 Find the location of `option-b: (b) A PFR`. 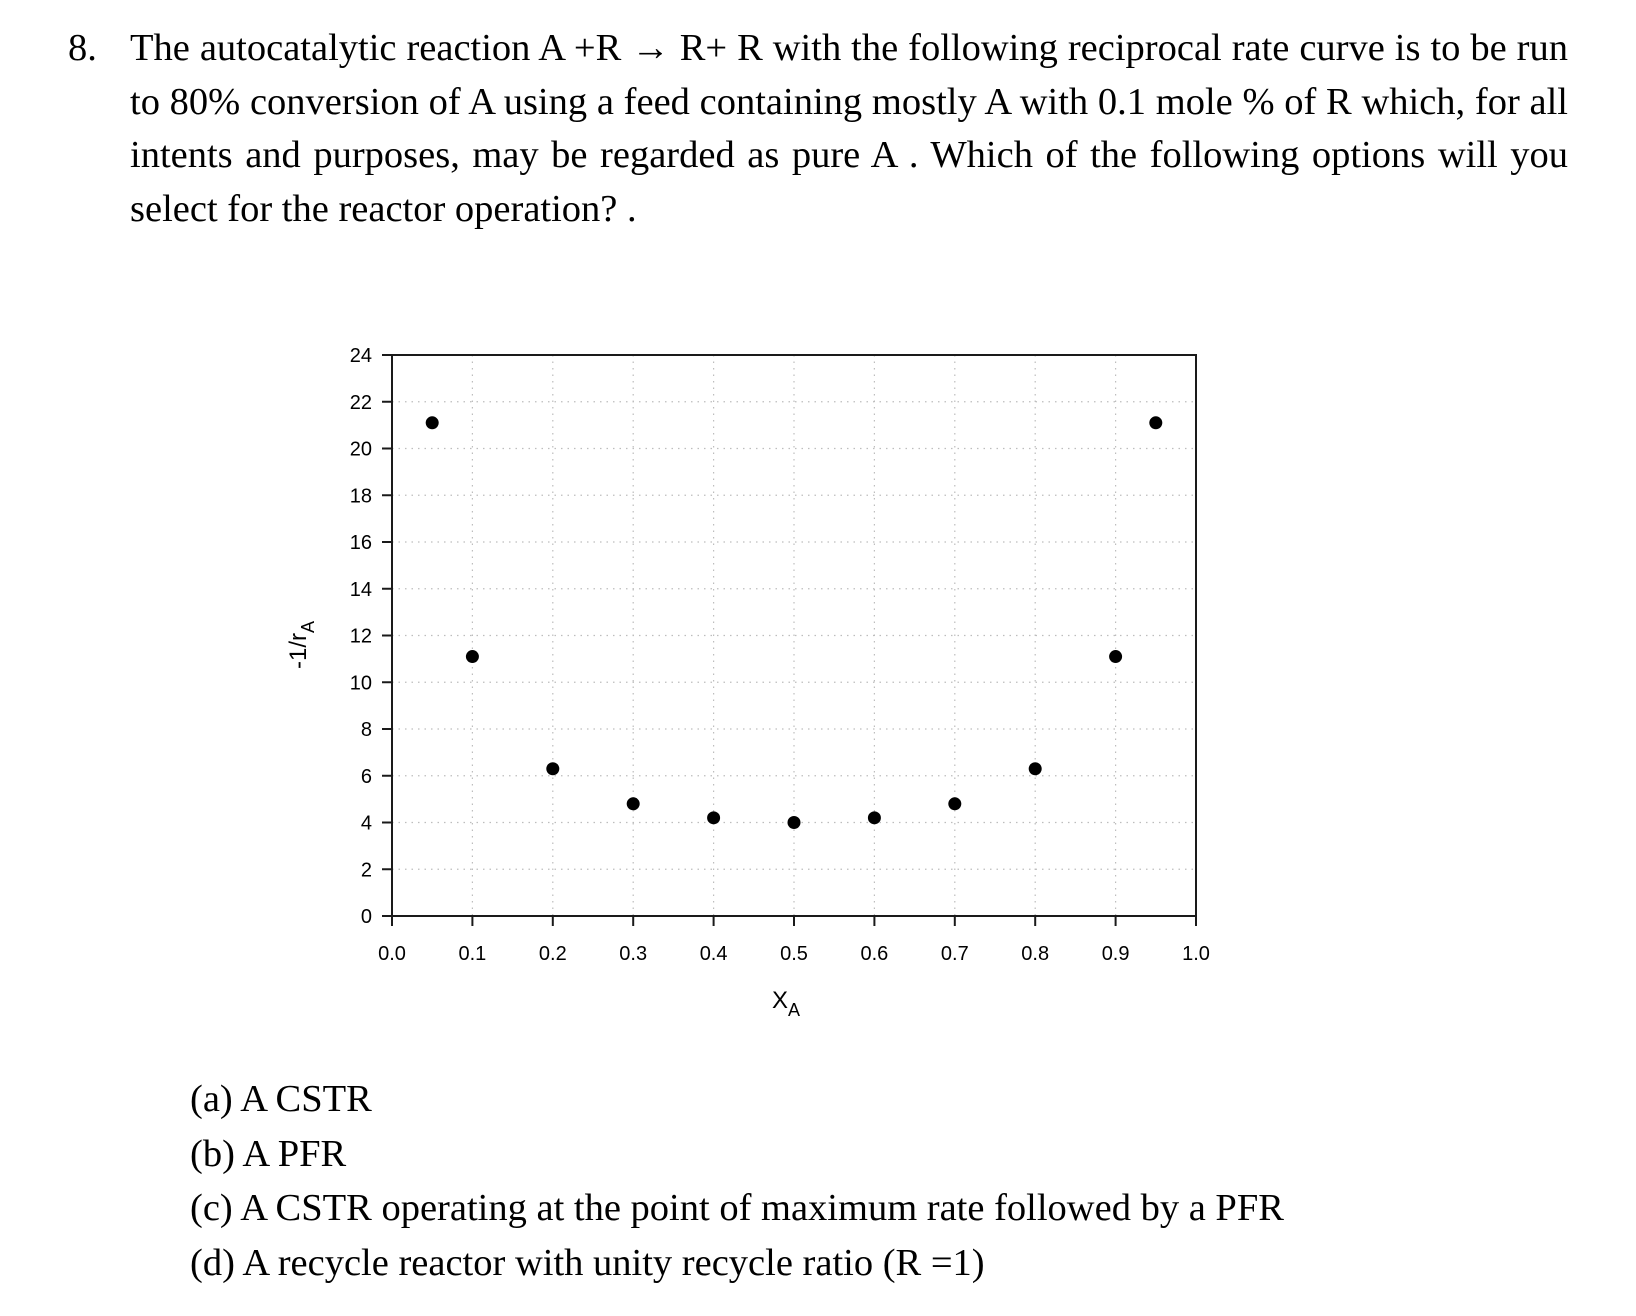

option-b: (b) A PFR is located at coordinates (737, 1154).